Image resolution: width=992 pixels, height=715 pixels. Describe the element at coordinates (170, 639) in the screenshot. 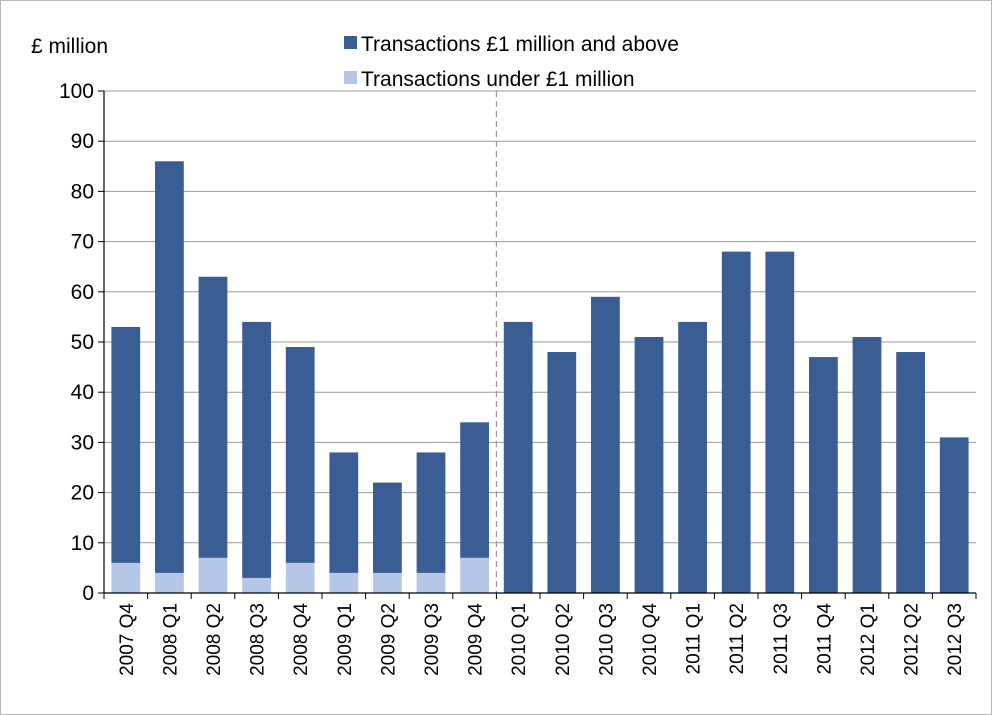

I see `x-tick-label: 2008 Q1` at that location.